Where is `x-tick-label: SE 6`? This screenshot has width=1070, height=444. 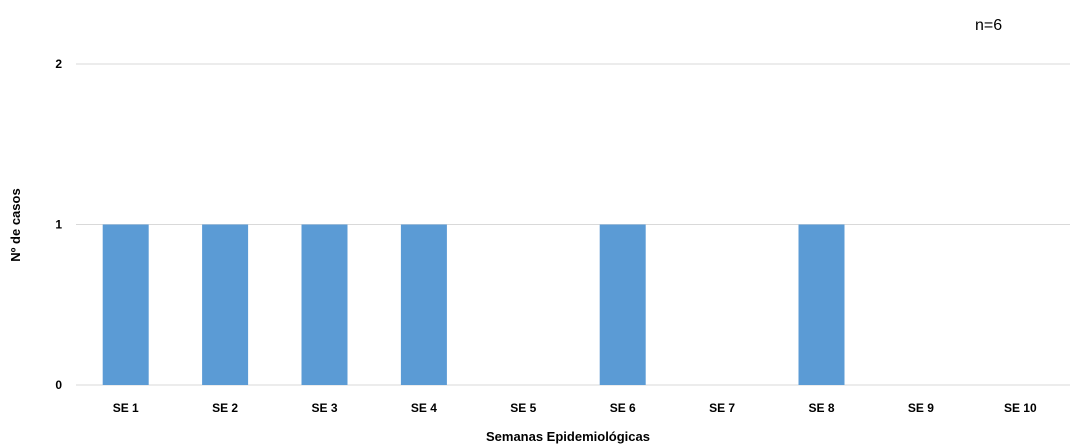 x-tick-label: SE 6 is located at coordinates (623, 408).